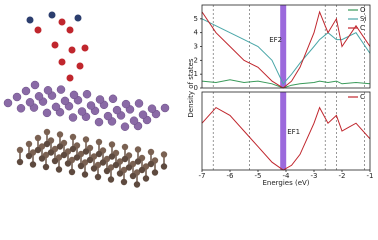 The width and height of the screenshot is (378, 240). What do you see at coordinates (202, 176) in the screenshot?
I see `x-tick-label: -7` at bounding box center [202, 176].